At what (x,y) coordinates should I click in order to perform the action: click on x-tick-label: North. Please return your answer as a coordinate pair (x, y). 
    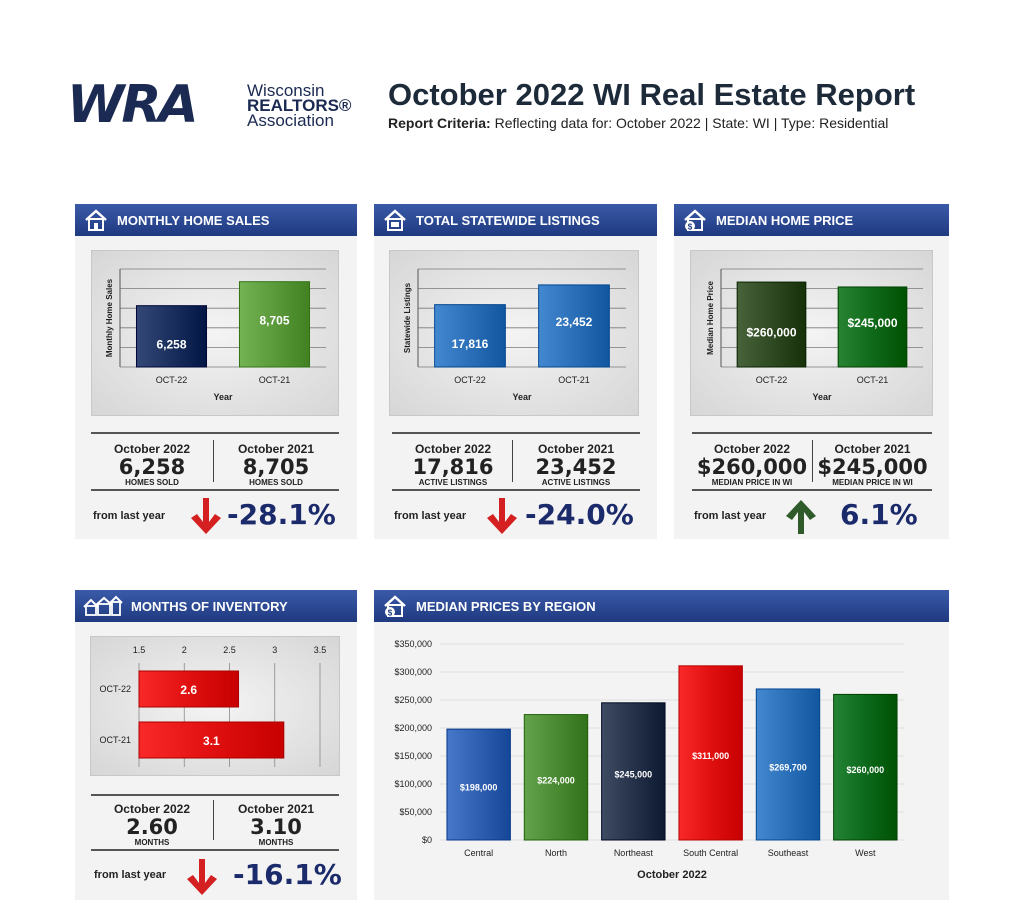
    Looking at the image, I should click on (556, 853).